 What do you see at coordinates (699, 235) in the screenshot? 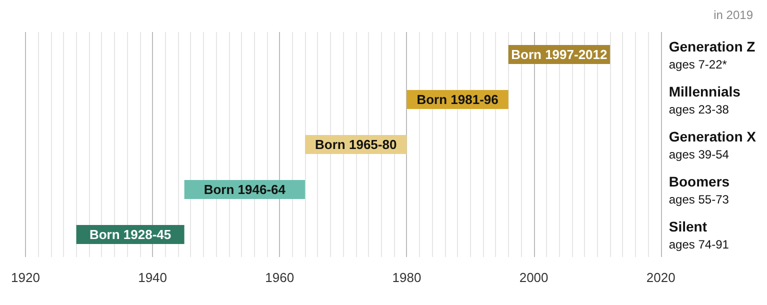
I see `y-tick-label: Silent ages 74-91` at bounding box center [699, 235].